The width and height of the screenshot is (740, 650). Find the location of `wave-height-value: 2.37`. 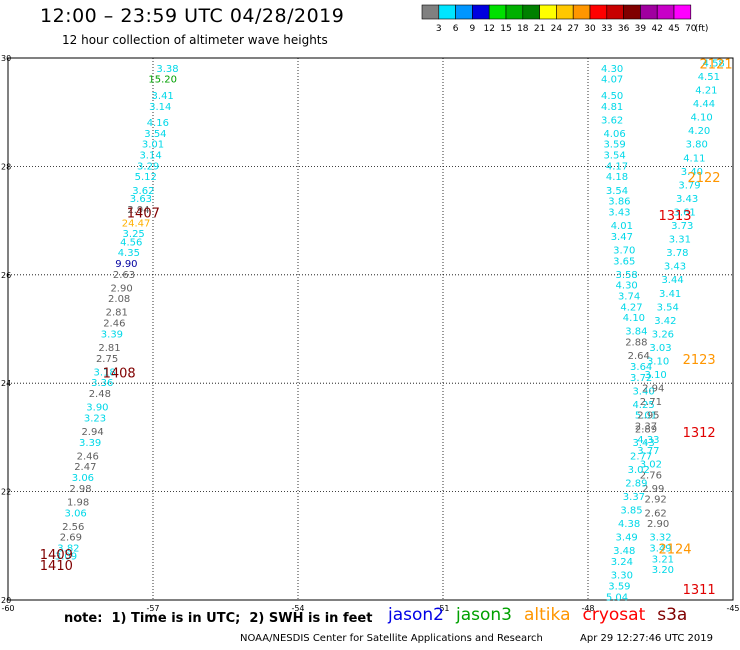

wave-height-value: 2.37 is located at coordinates (646, 427).